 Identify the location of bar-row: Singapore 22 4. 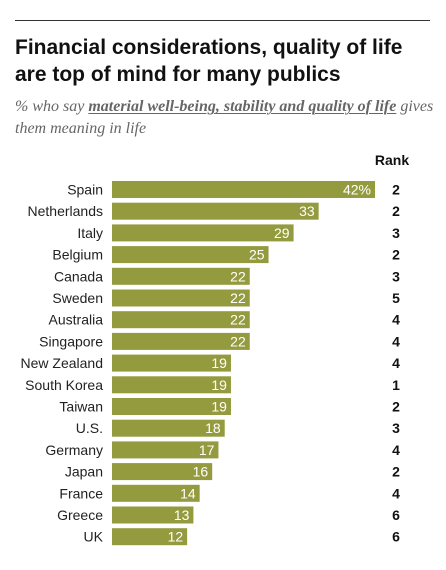
(219, 341).